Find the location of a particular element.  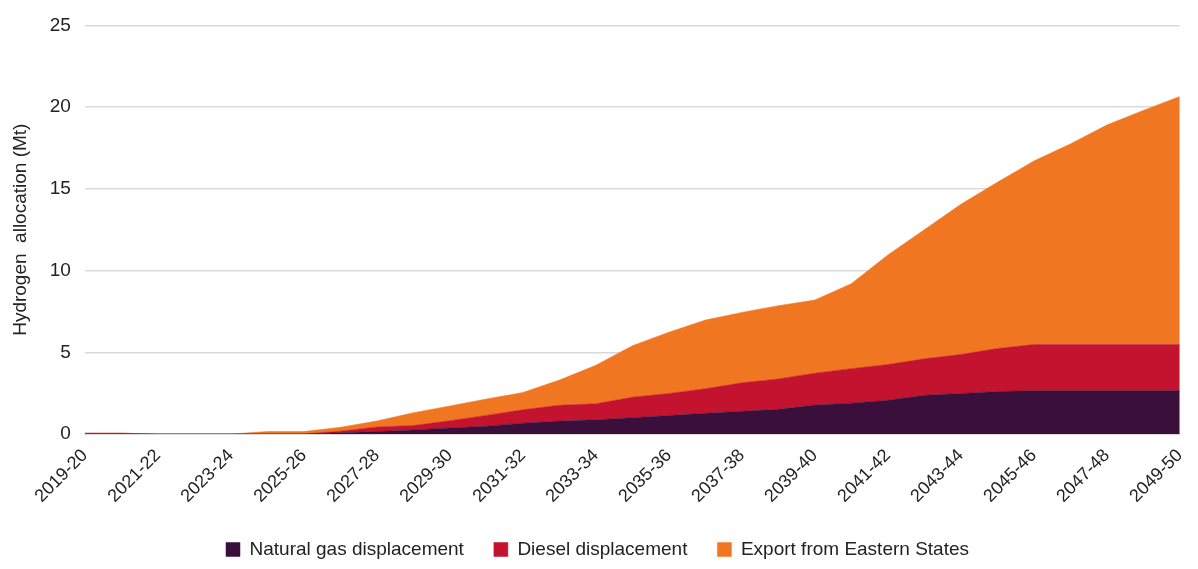

y-tick-label: 15 is located at coordinates (60, 188).